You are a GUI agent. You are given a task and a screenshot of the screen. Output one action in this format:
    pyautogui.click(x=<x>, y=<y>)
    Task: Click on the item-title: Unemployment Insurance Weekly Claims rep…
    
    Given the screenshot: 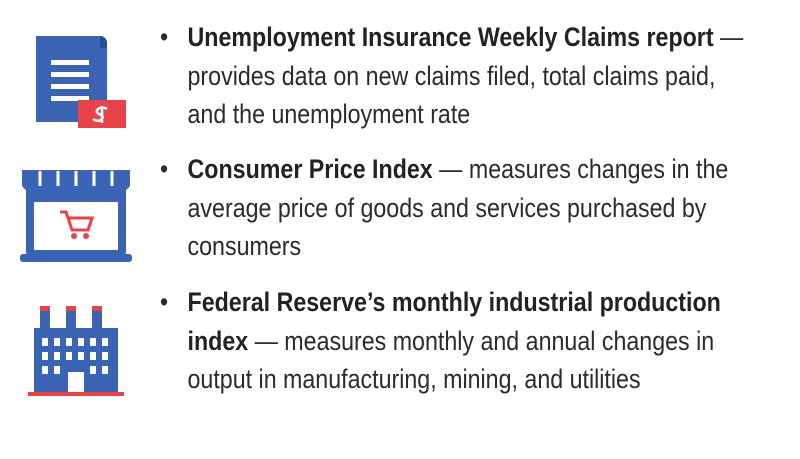 What is the action you would take?
    pyautogui.click(x=450, y=37)
    